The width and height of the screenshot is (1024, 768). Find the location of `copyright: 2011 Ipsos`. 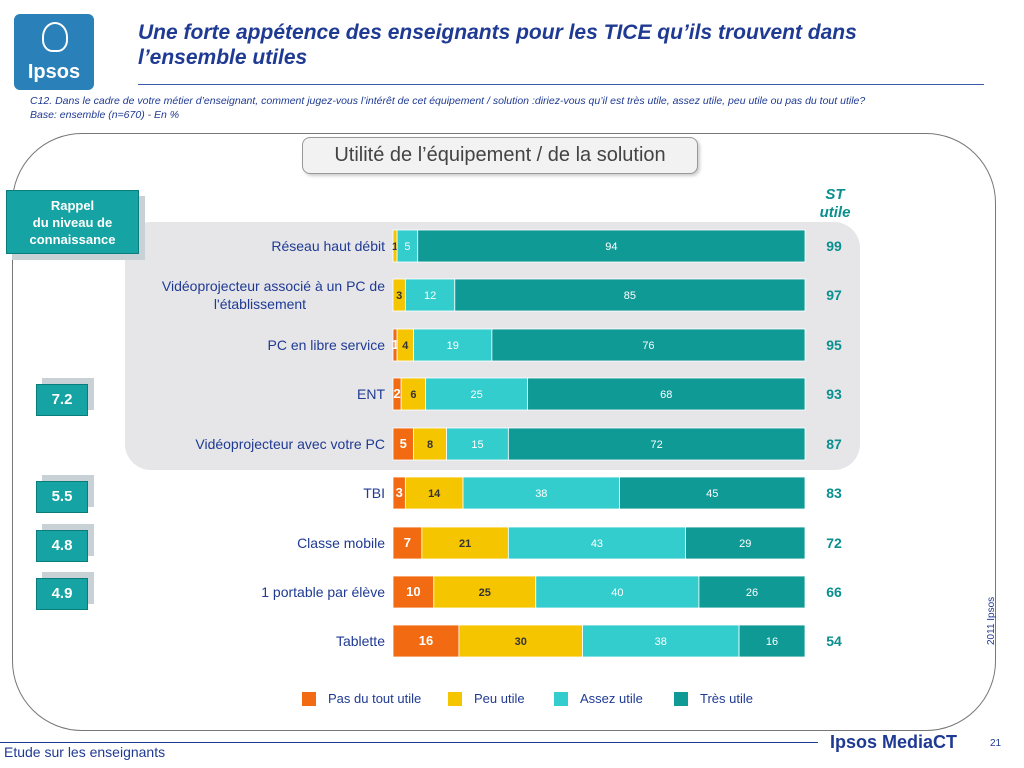

copyright: 2011 Ipsos is located at coordinates (991, 620).